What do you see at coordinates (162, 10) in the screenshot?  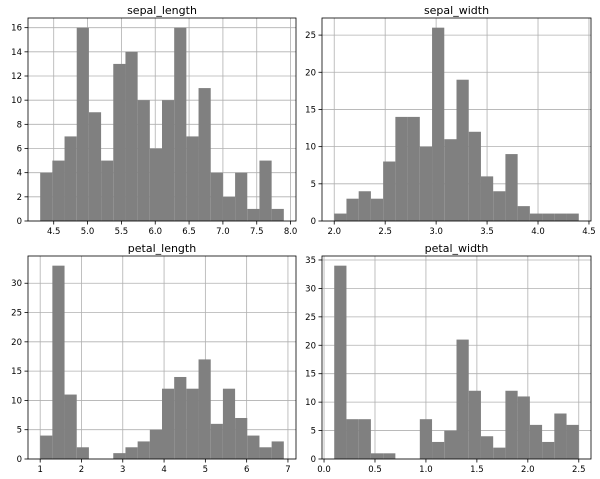 I see `subplot-title: sepal_length` at bounding box center [162, 10].